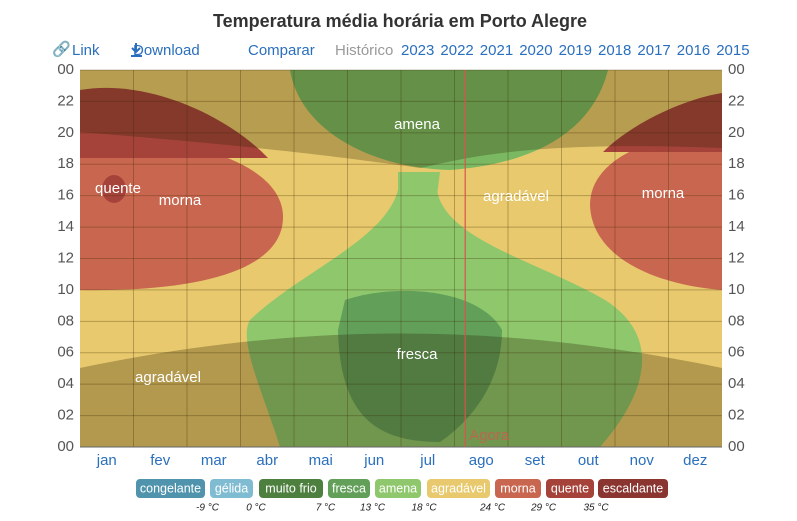 Image resolution: width=797 pixels, height=521 pixels. What do you see at coordinates (61, 48) in the screenshot?
I see `nav-icon: 🔗` at bounding box center [61, 48].